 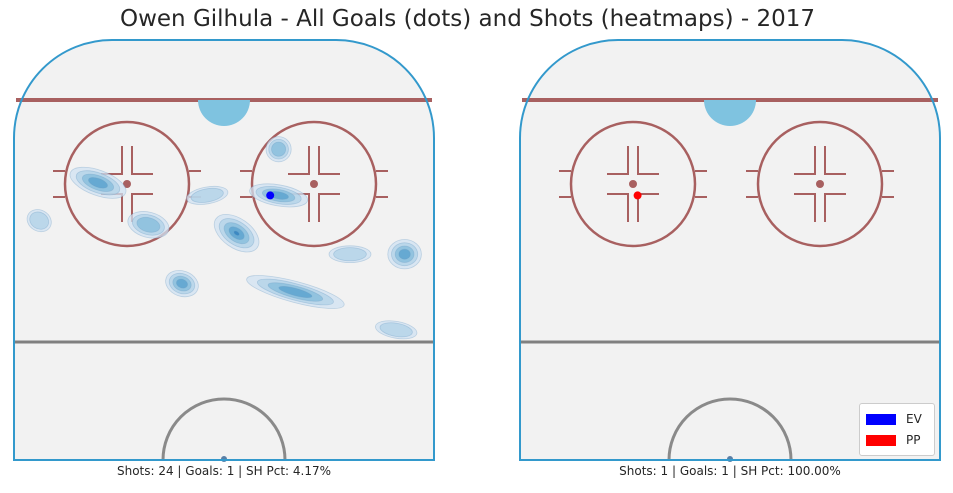 I want to click on goal-dot-ev, so click(x=270, y=195).